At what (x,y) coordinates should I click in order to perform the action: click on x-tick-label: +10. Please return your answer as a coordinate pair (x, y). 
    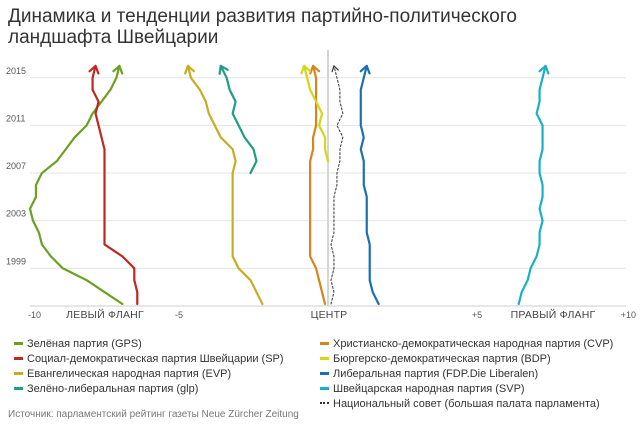
    Looking at the image, I should click on (628, 315).